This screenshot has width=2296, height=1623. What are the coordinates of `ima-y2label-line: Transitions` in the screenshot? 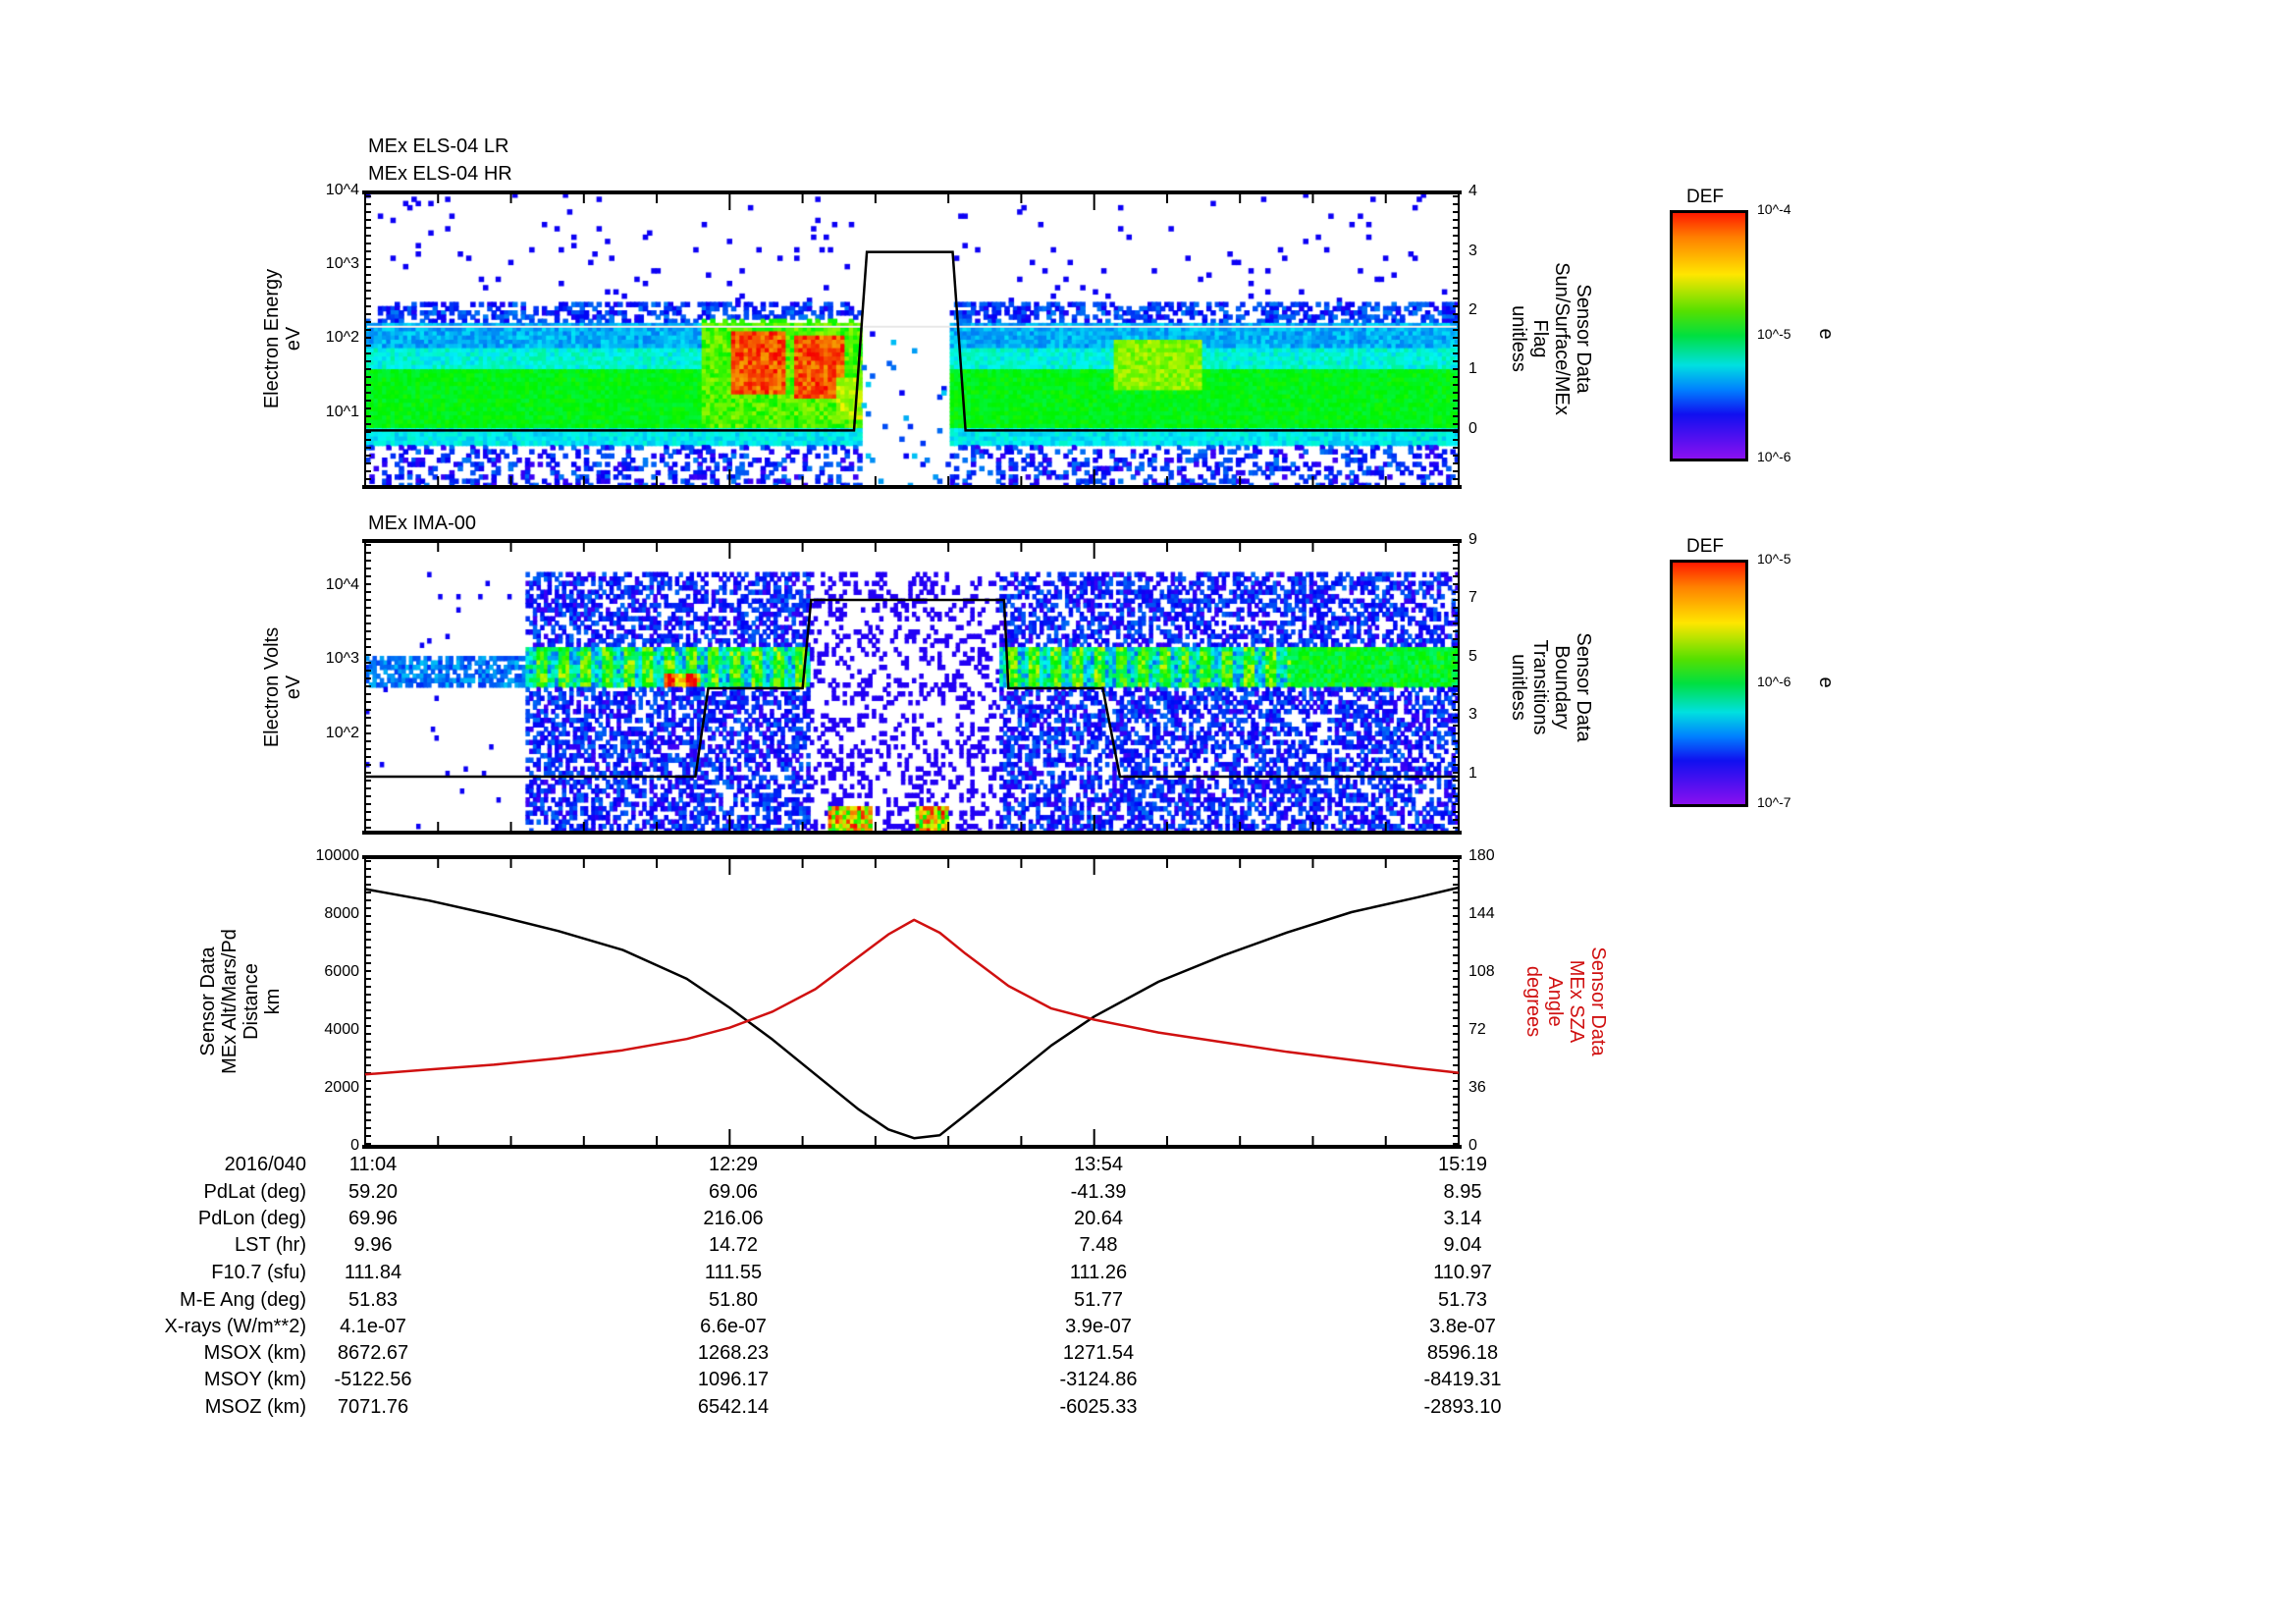 It's located at (1540, 687).